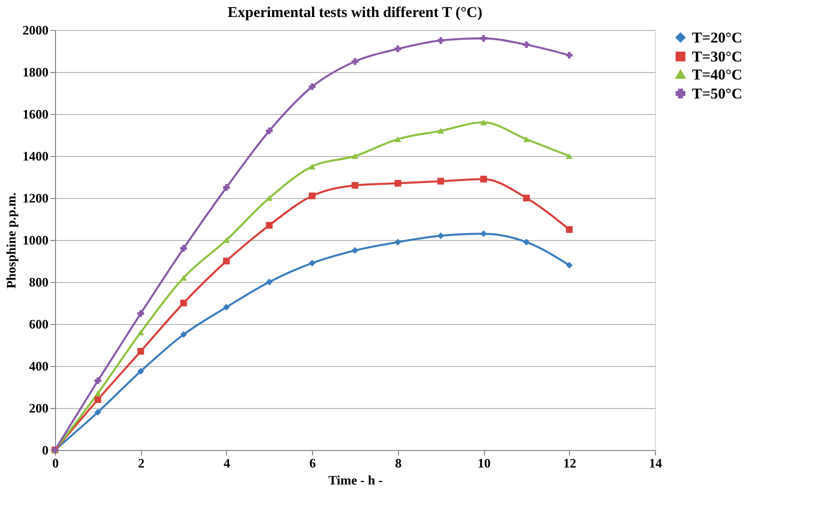  I want to click on x-tick-label: 8, so click(398, 463).